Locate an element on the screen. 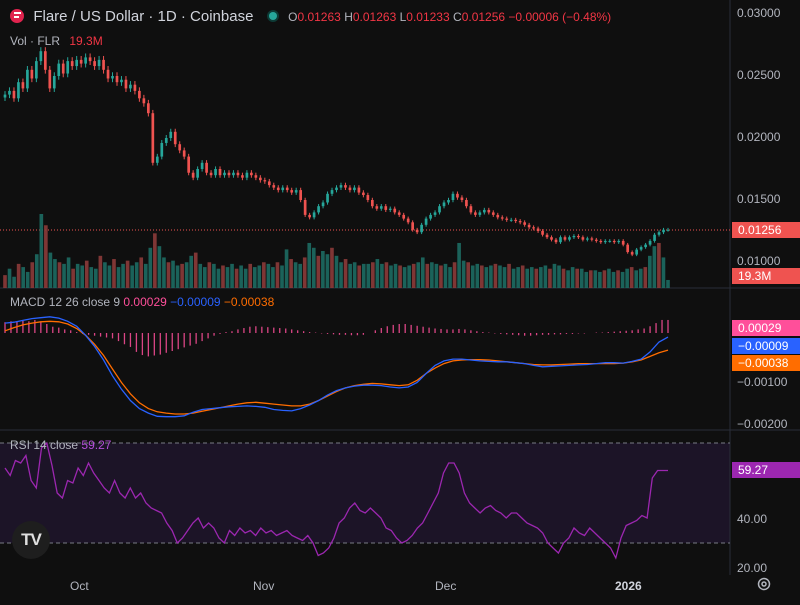 This screenshot has height=605, width=800. time-axis-label: Oct is located at coordinates (79, 586).